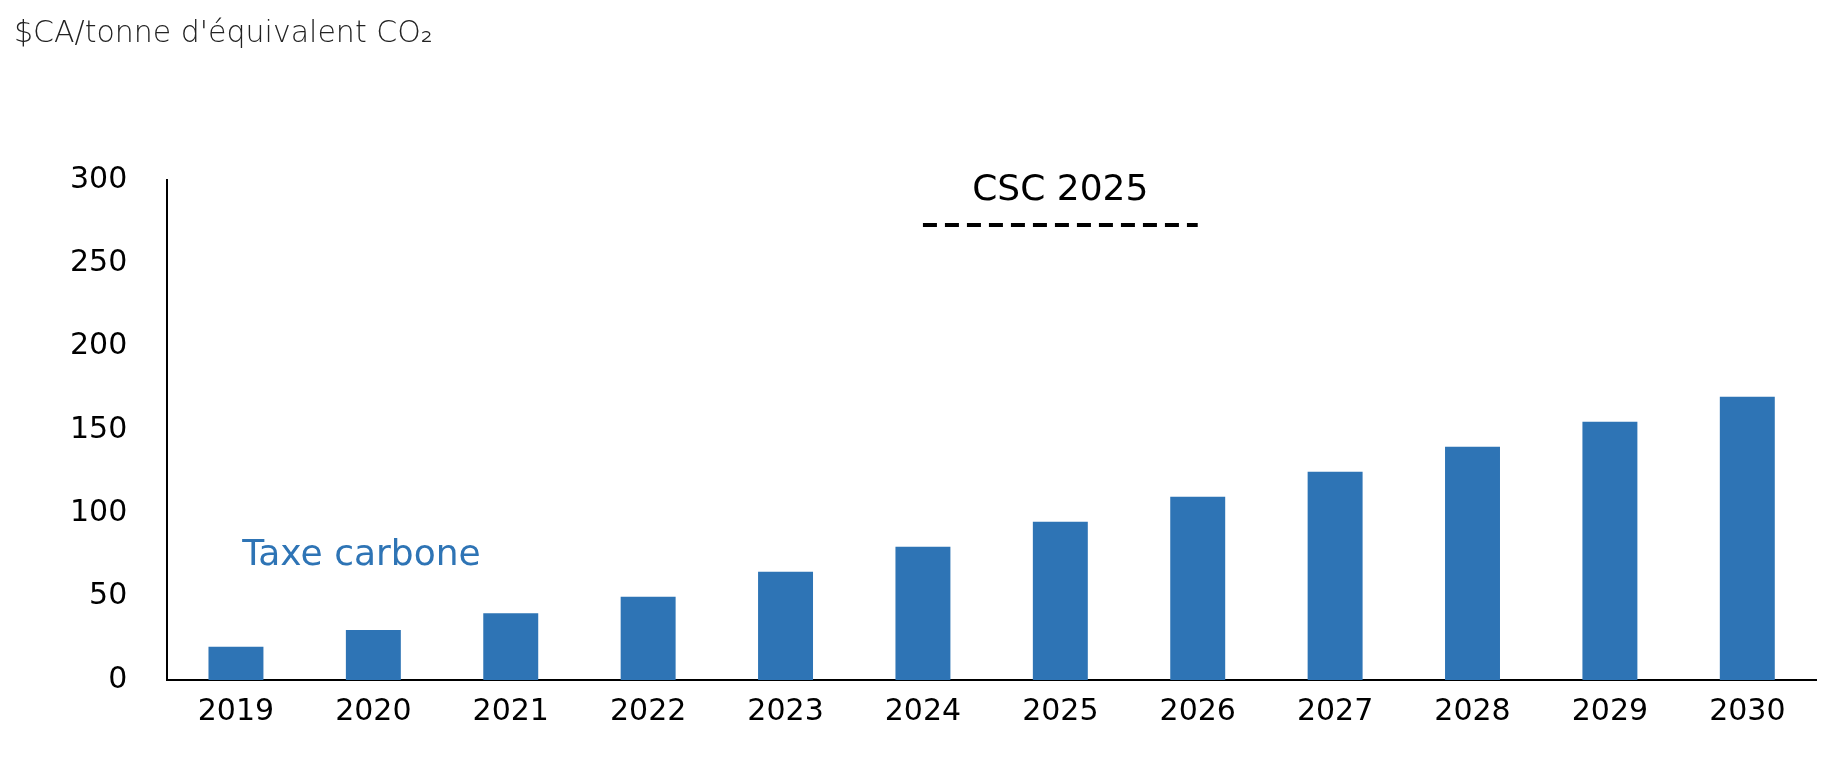 This screenshot has width=1836, height=764. What do you see at coordinates (1747, 709) in the screenshot?
I see `x-tick-label: 2030` at bounding box center [1747, 709].